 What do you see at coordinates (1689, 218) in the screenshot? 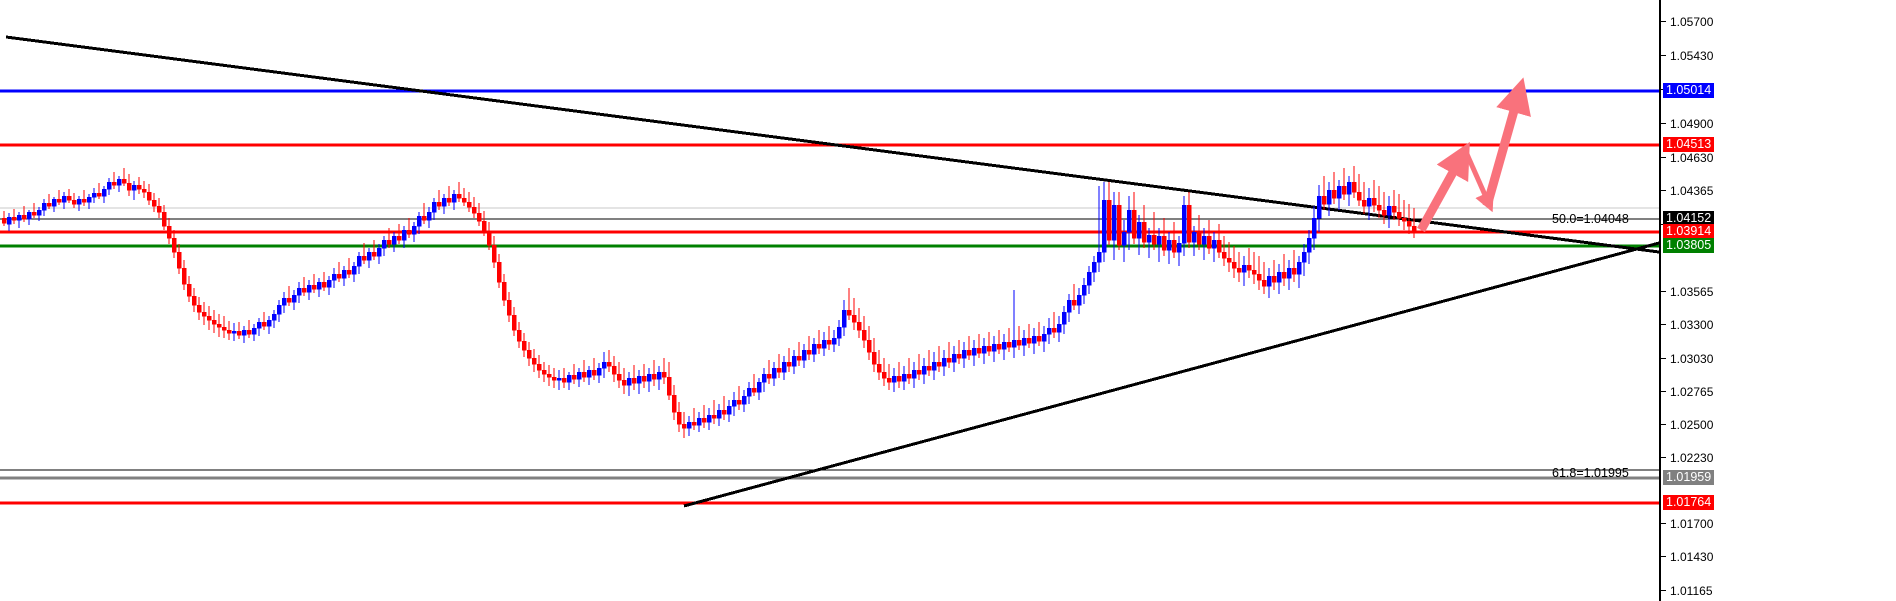
I see `current-price-badge: 1.04152` at bounding box center [1689, 218].